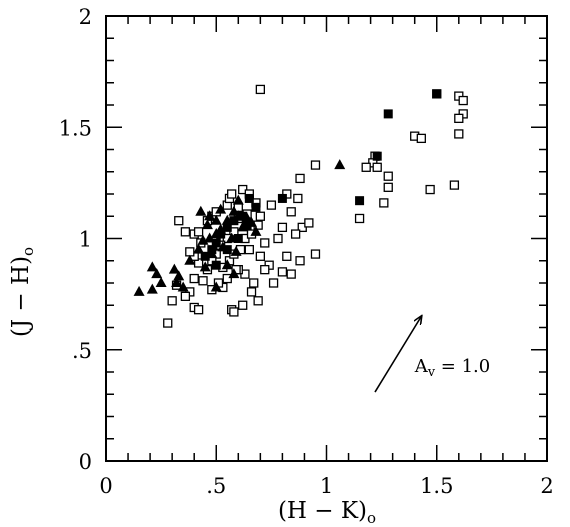  What do you see at coordinates (432, 354) in the screenshot?
I see `annotations: Av = 1.0` at bounding box center [432, 354].